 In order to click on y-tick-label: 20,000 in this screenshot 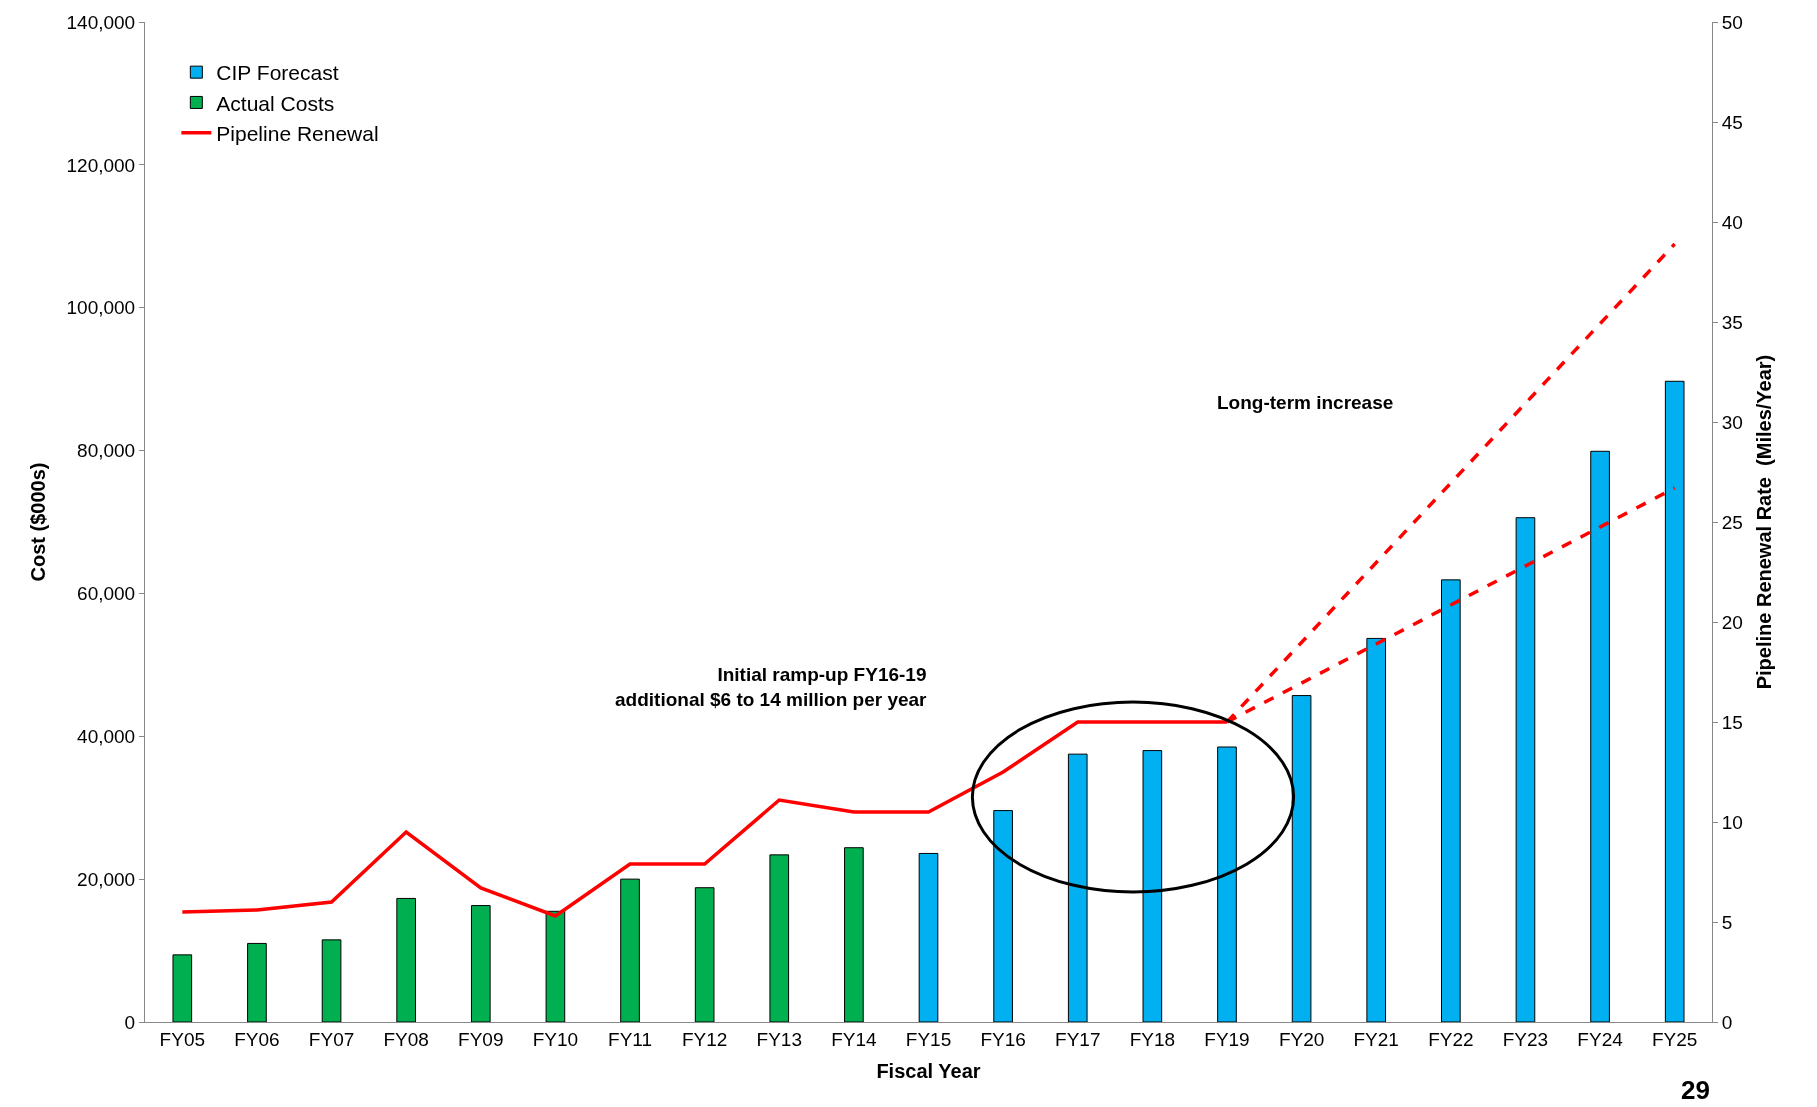, I will do `click(106, 879)`.